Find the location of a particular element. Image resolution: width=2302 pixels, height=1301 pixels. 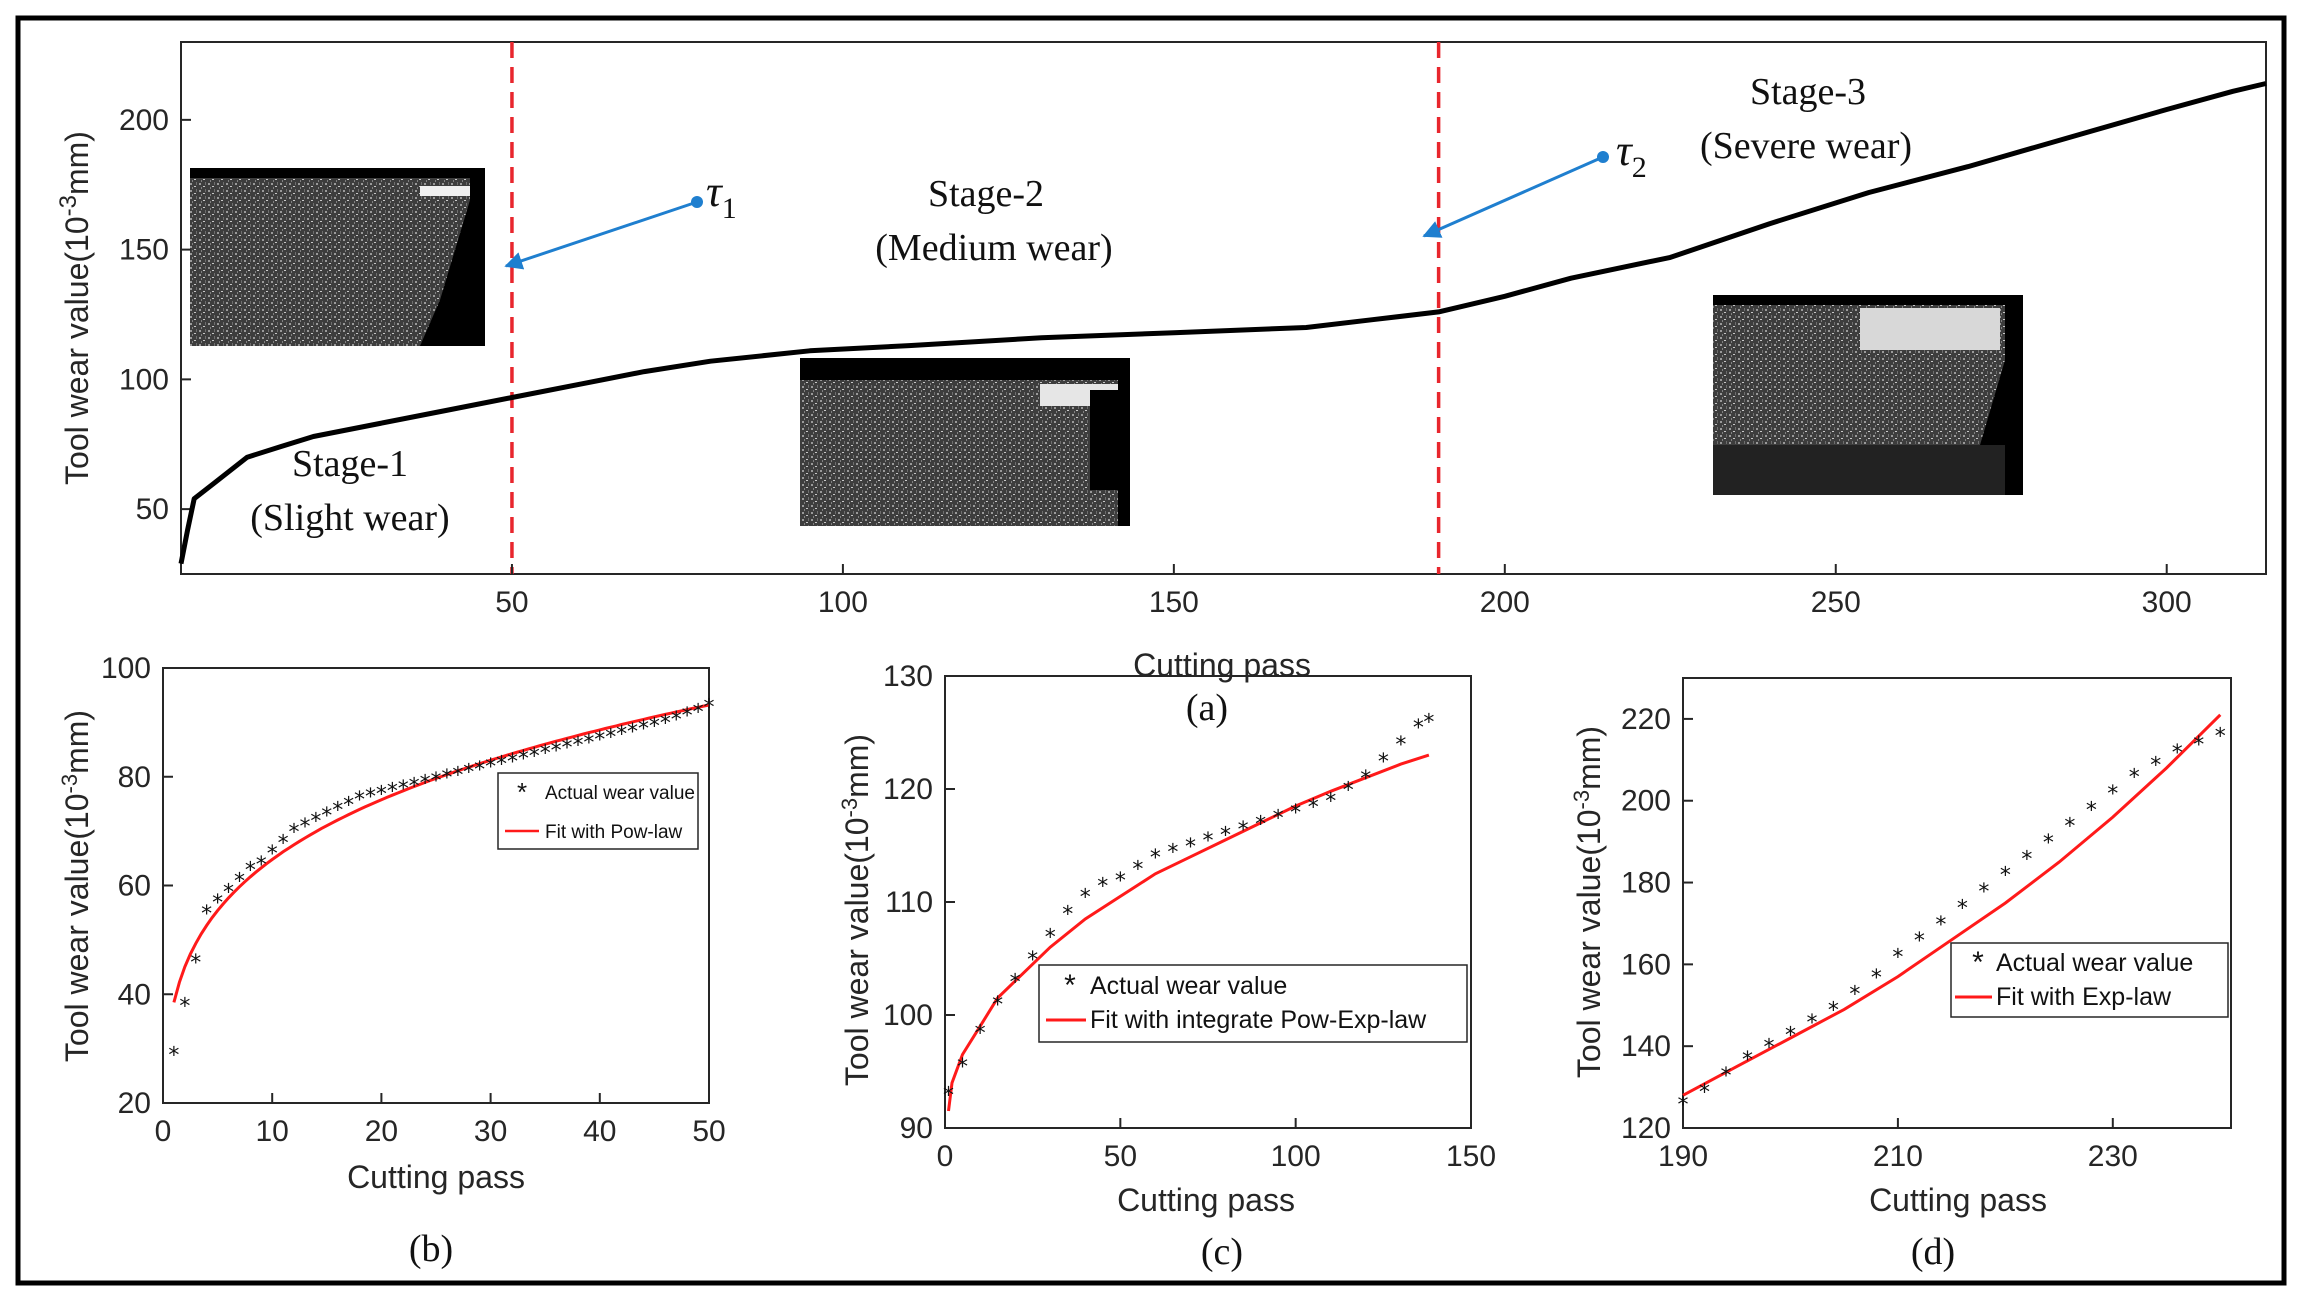

tau1-label: τ1 is located at coordinates (721, 196).